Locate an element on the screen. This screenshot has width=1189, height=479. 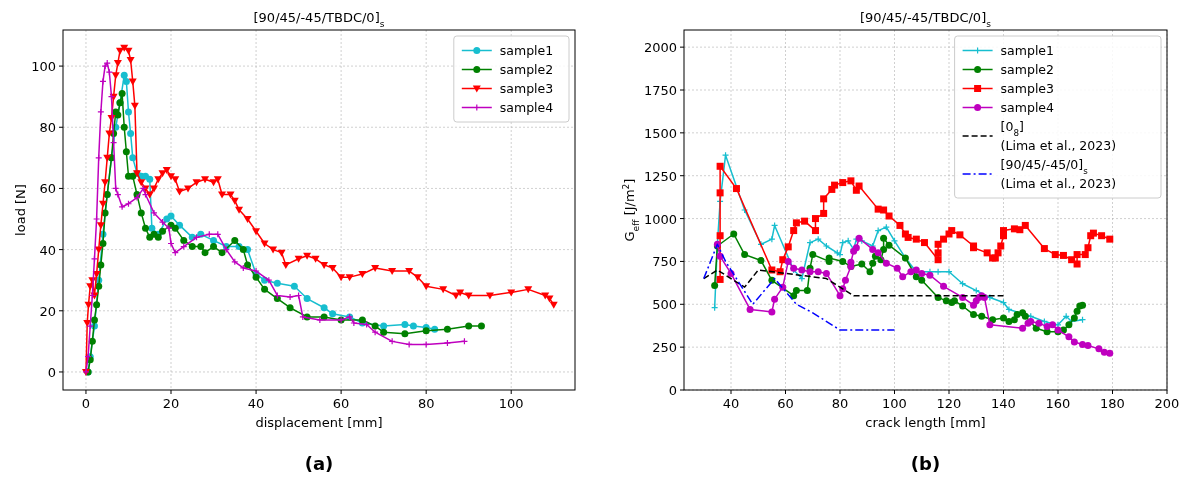
x-tick-label: 200 is located at coordinates (1167, 403).